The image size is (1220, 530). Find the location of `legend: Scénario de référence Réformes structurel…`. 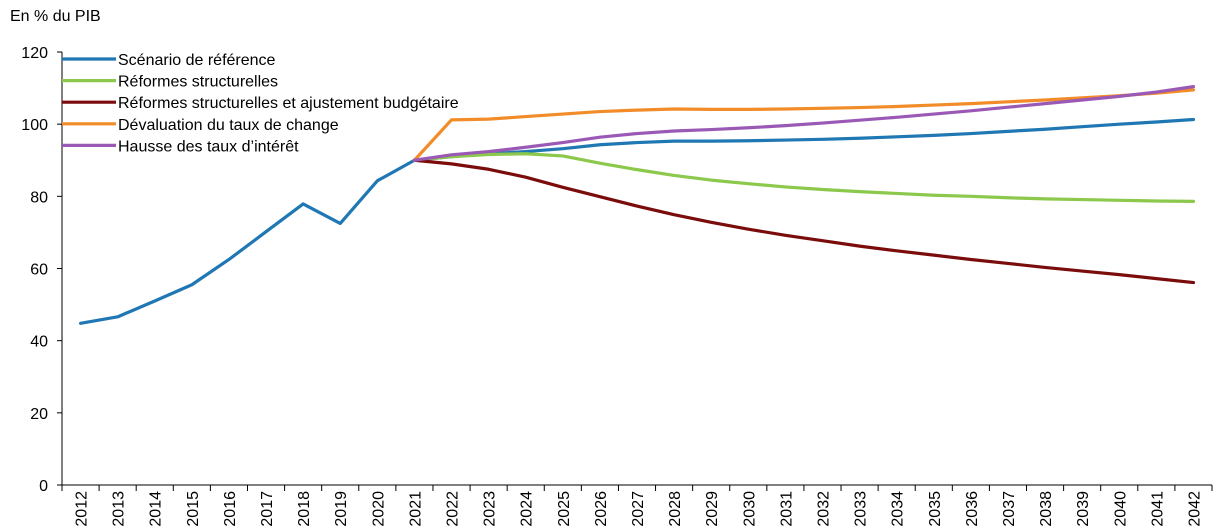

legend: Scénario de référence Réformes structurel… is located at coordinates (260, 103).